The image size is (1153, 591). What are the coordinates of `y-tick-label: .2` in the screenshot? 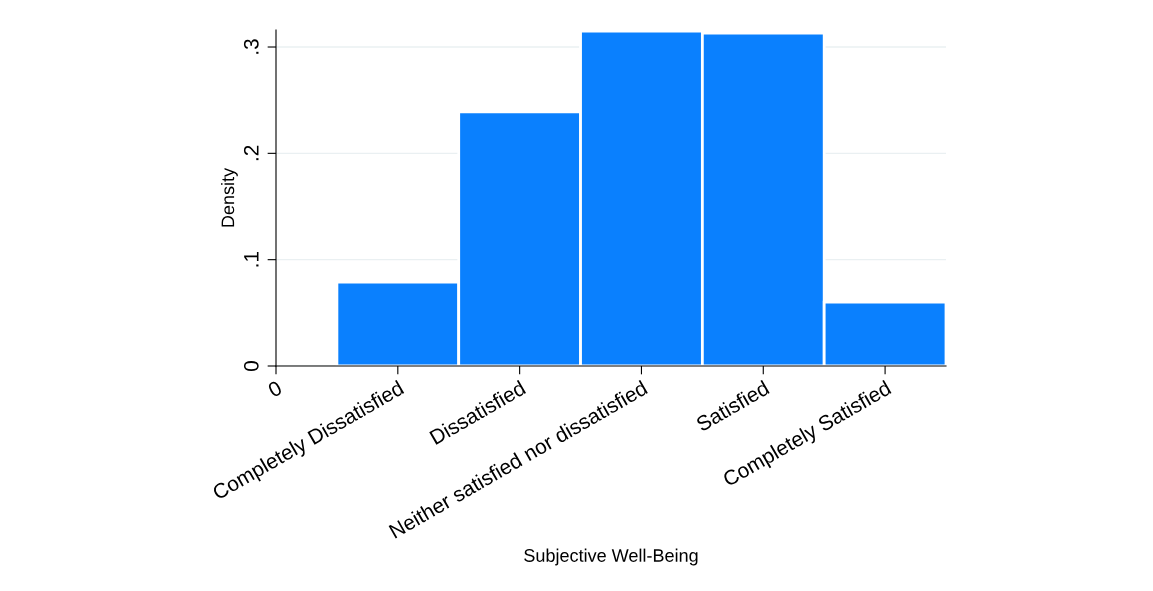 It's located at (251, 153).